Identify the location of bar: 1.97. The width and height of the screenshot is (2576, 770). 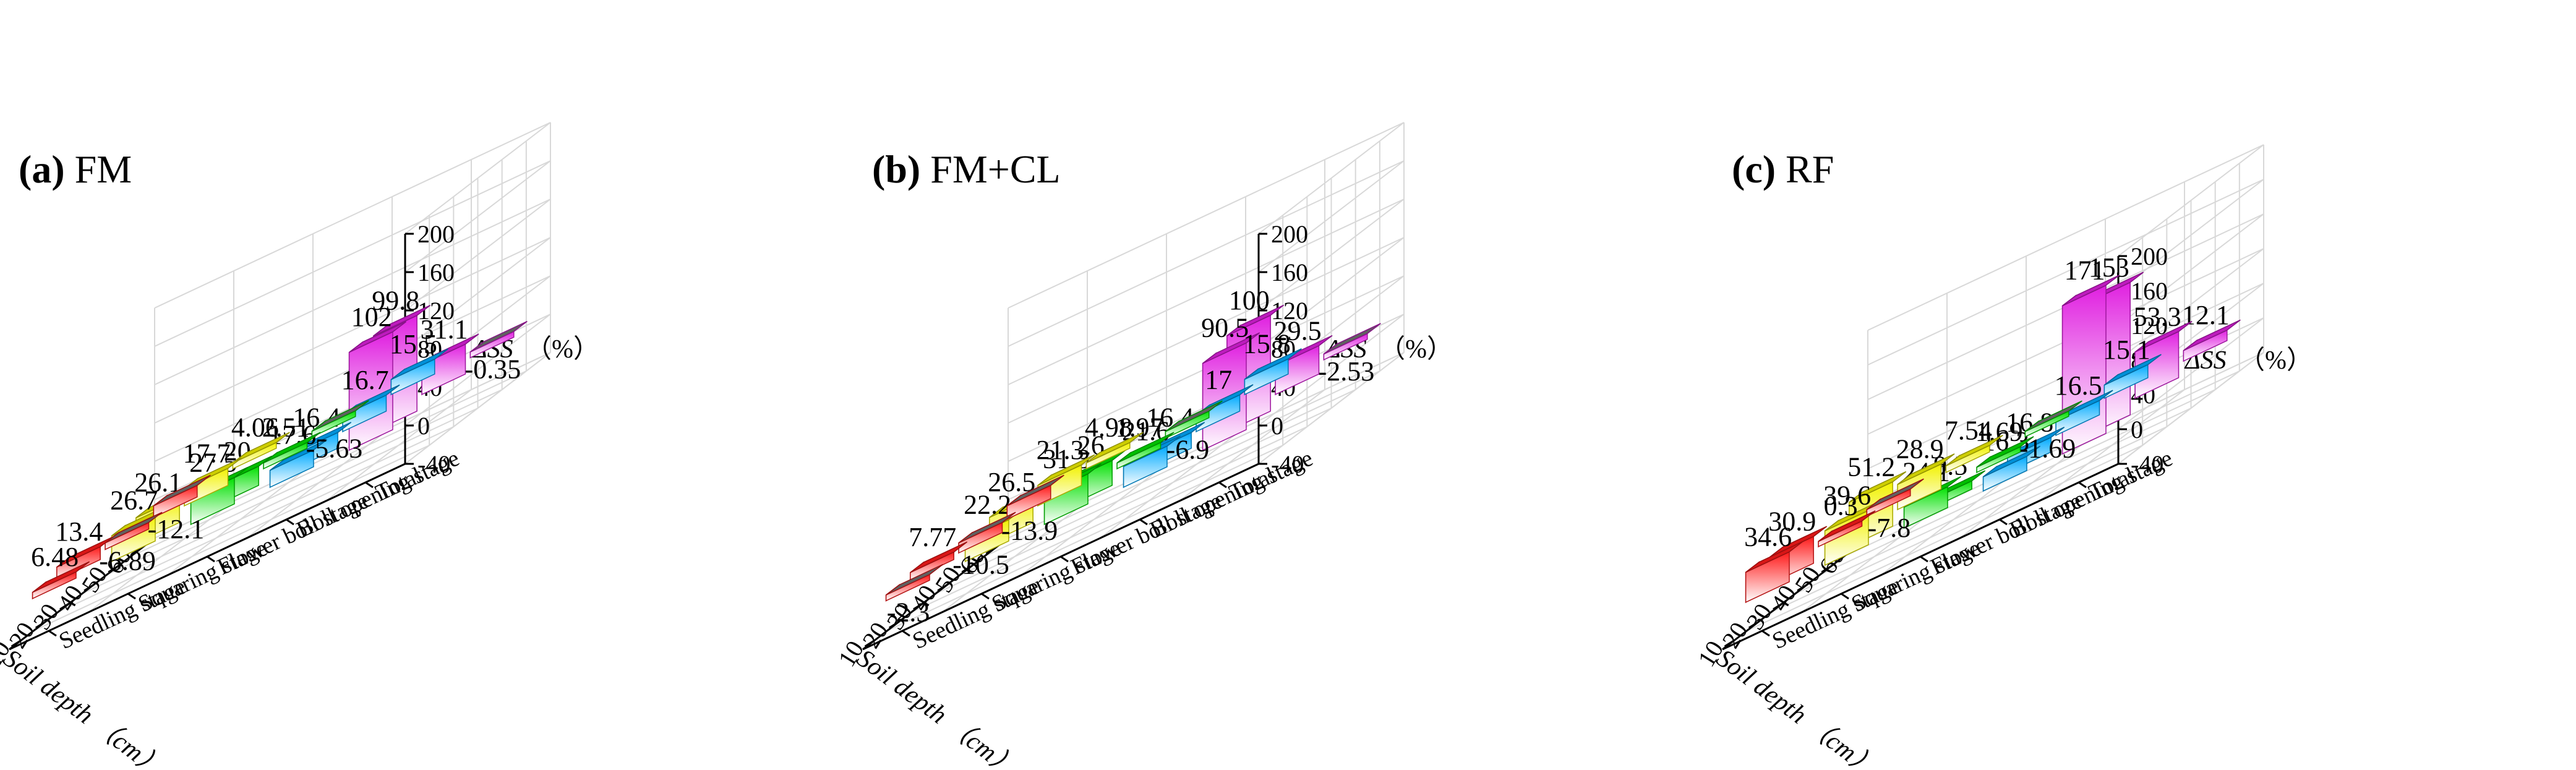
(1145, 441).